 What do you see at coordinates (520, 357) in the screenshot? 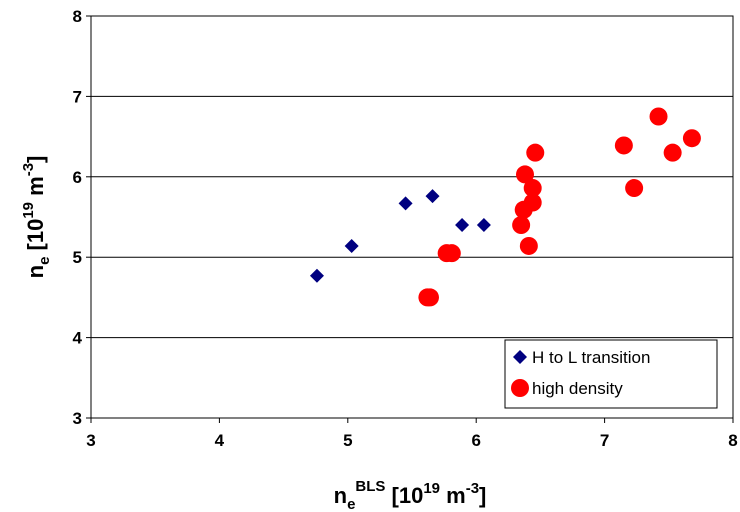
I see `legend-diamond-marker` at bounding box center [520, 357].